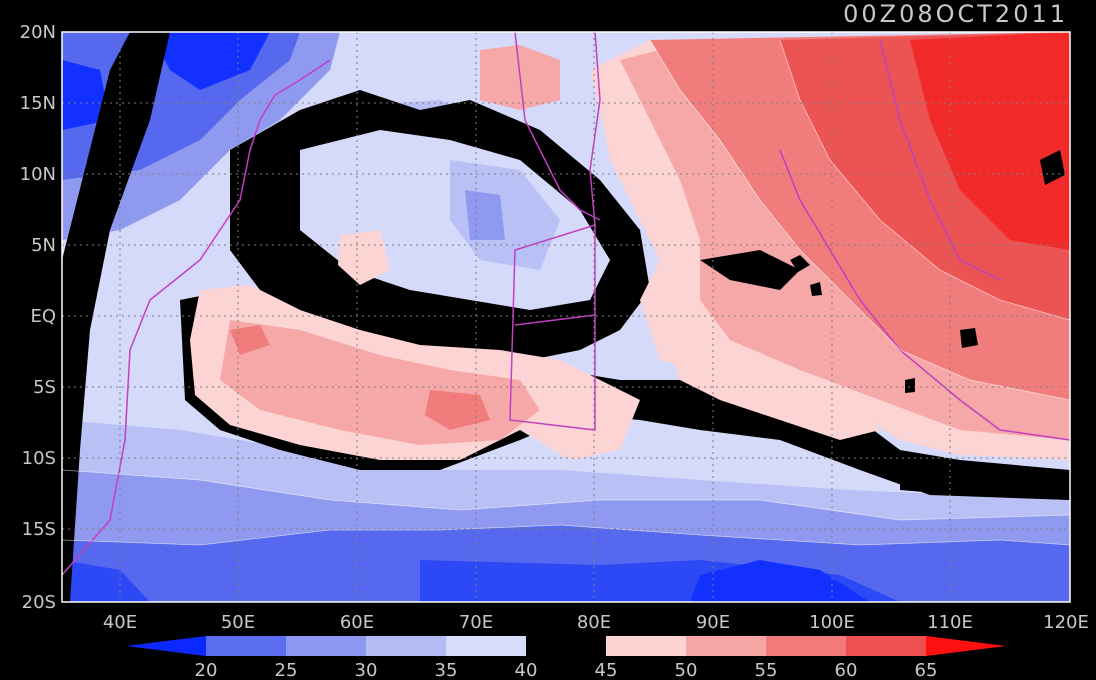  What do you see at coordinates (926, 670) in the screenshot?
I see `colorbar-tick-label: 65` at bounding box center [926, 670].